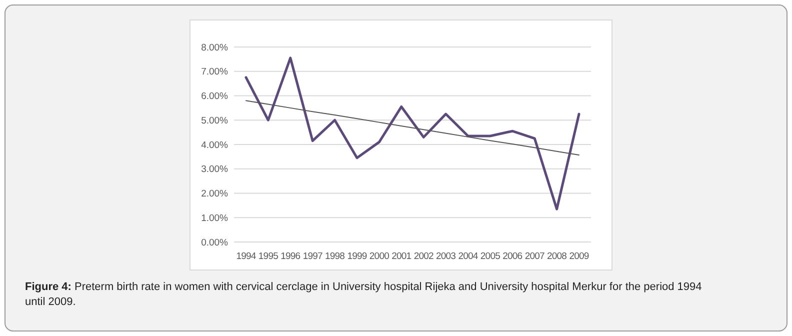 The height and width of the screenshot is (336, 792). What do you see at coordinates (312, 256) in the screenshot?
I see `x-tick-label: 1997` at bounding box center [312, 256].